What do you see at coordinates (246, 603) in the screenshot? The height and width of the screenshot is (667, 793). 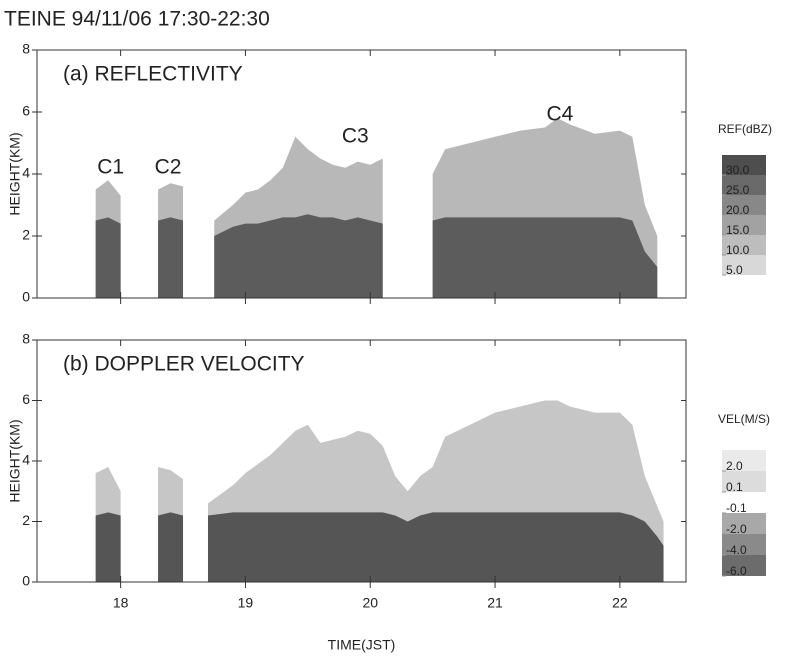 I see `x-tick-label: 19` at bounding box center [246, 603].